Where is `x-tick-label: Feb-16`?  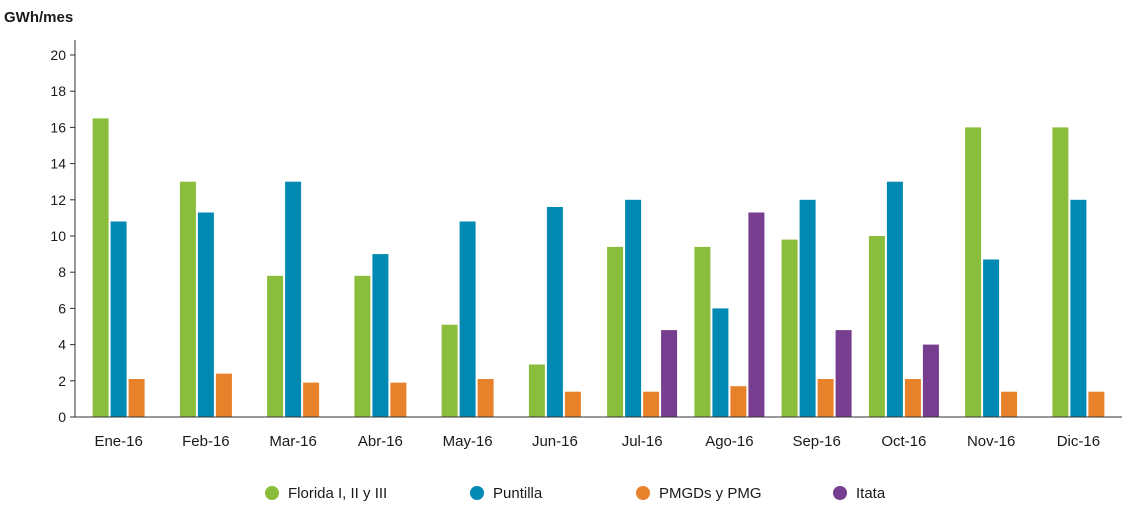
x-tick-label: Feb-16 is located at coordinates (206, 441).